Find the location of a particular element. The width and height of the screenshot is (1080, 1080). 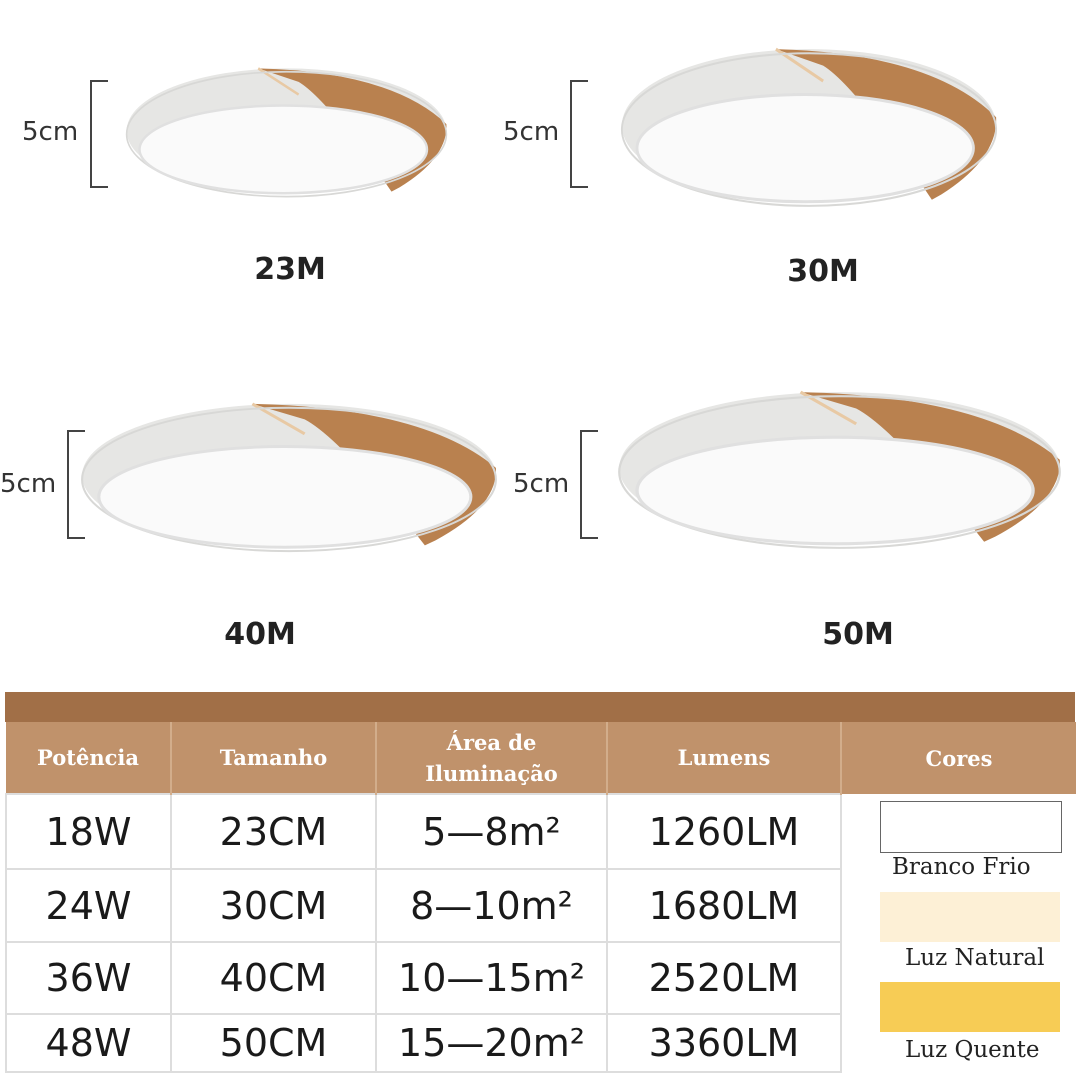

cell-lumens: 1260LM is located at coordinates (724, 831).